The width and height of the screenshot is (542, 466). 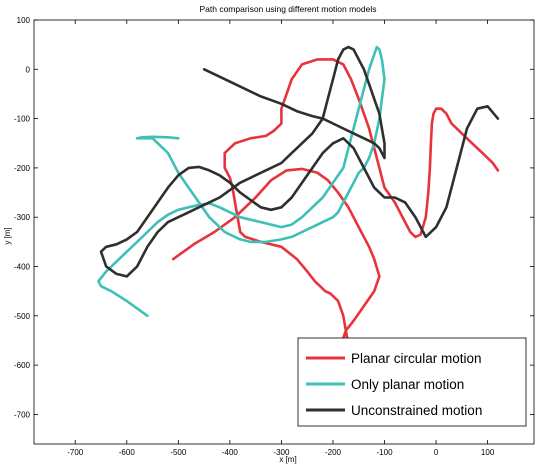 I want to click on y-tick-label: 100, so click(x=24, y=20).